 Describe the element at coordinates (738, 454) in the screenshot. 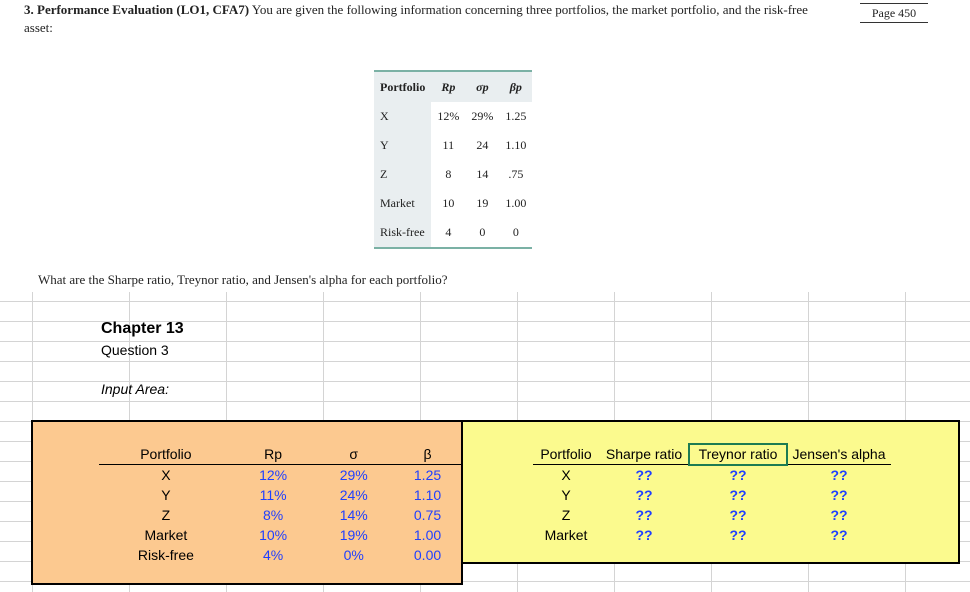

I see `output-header-treynor: Treynor ratio` at that location.